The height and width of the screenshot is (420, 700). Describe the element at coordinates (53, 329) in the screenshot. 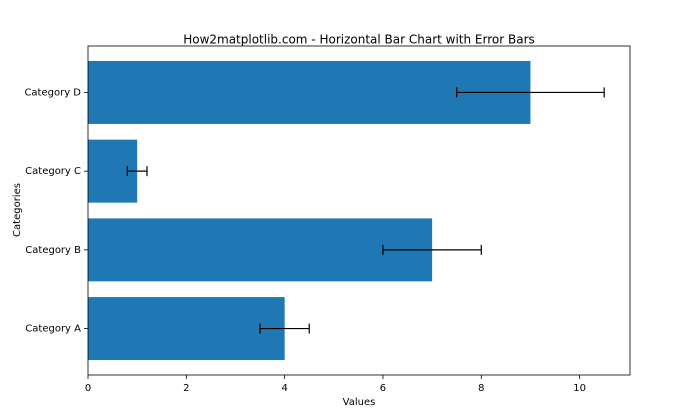

I see `y-tick-label: Category A` at that location.